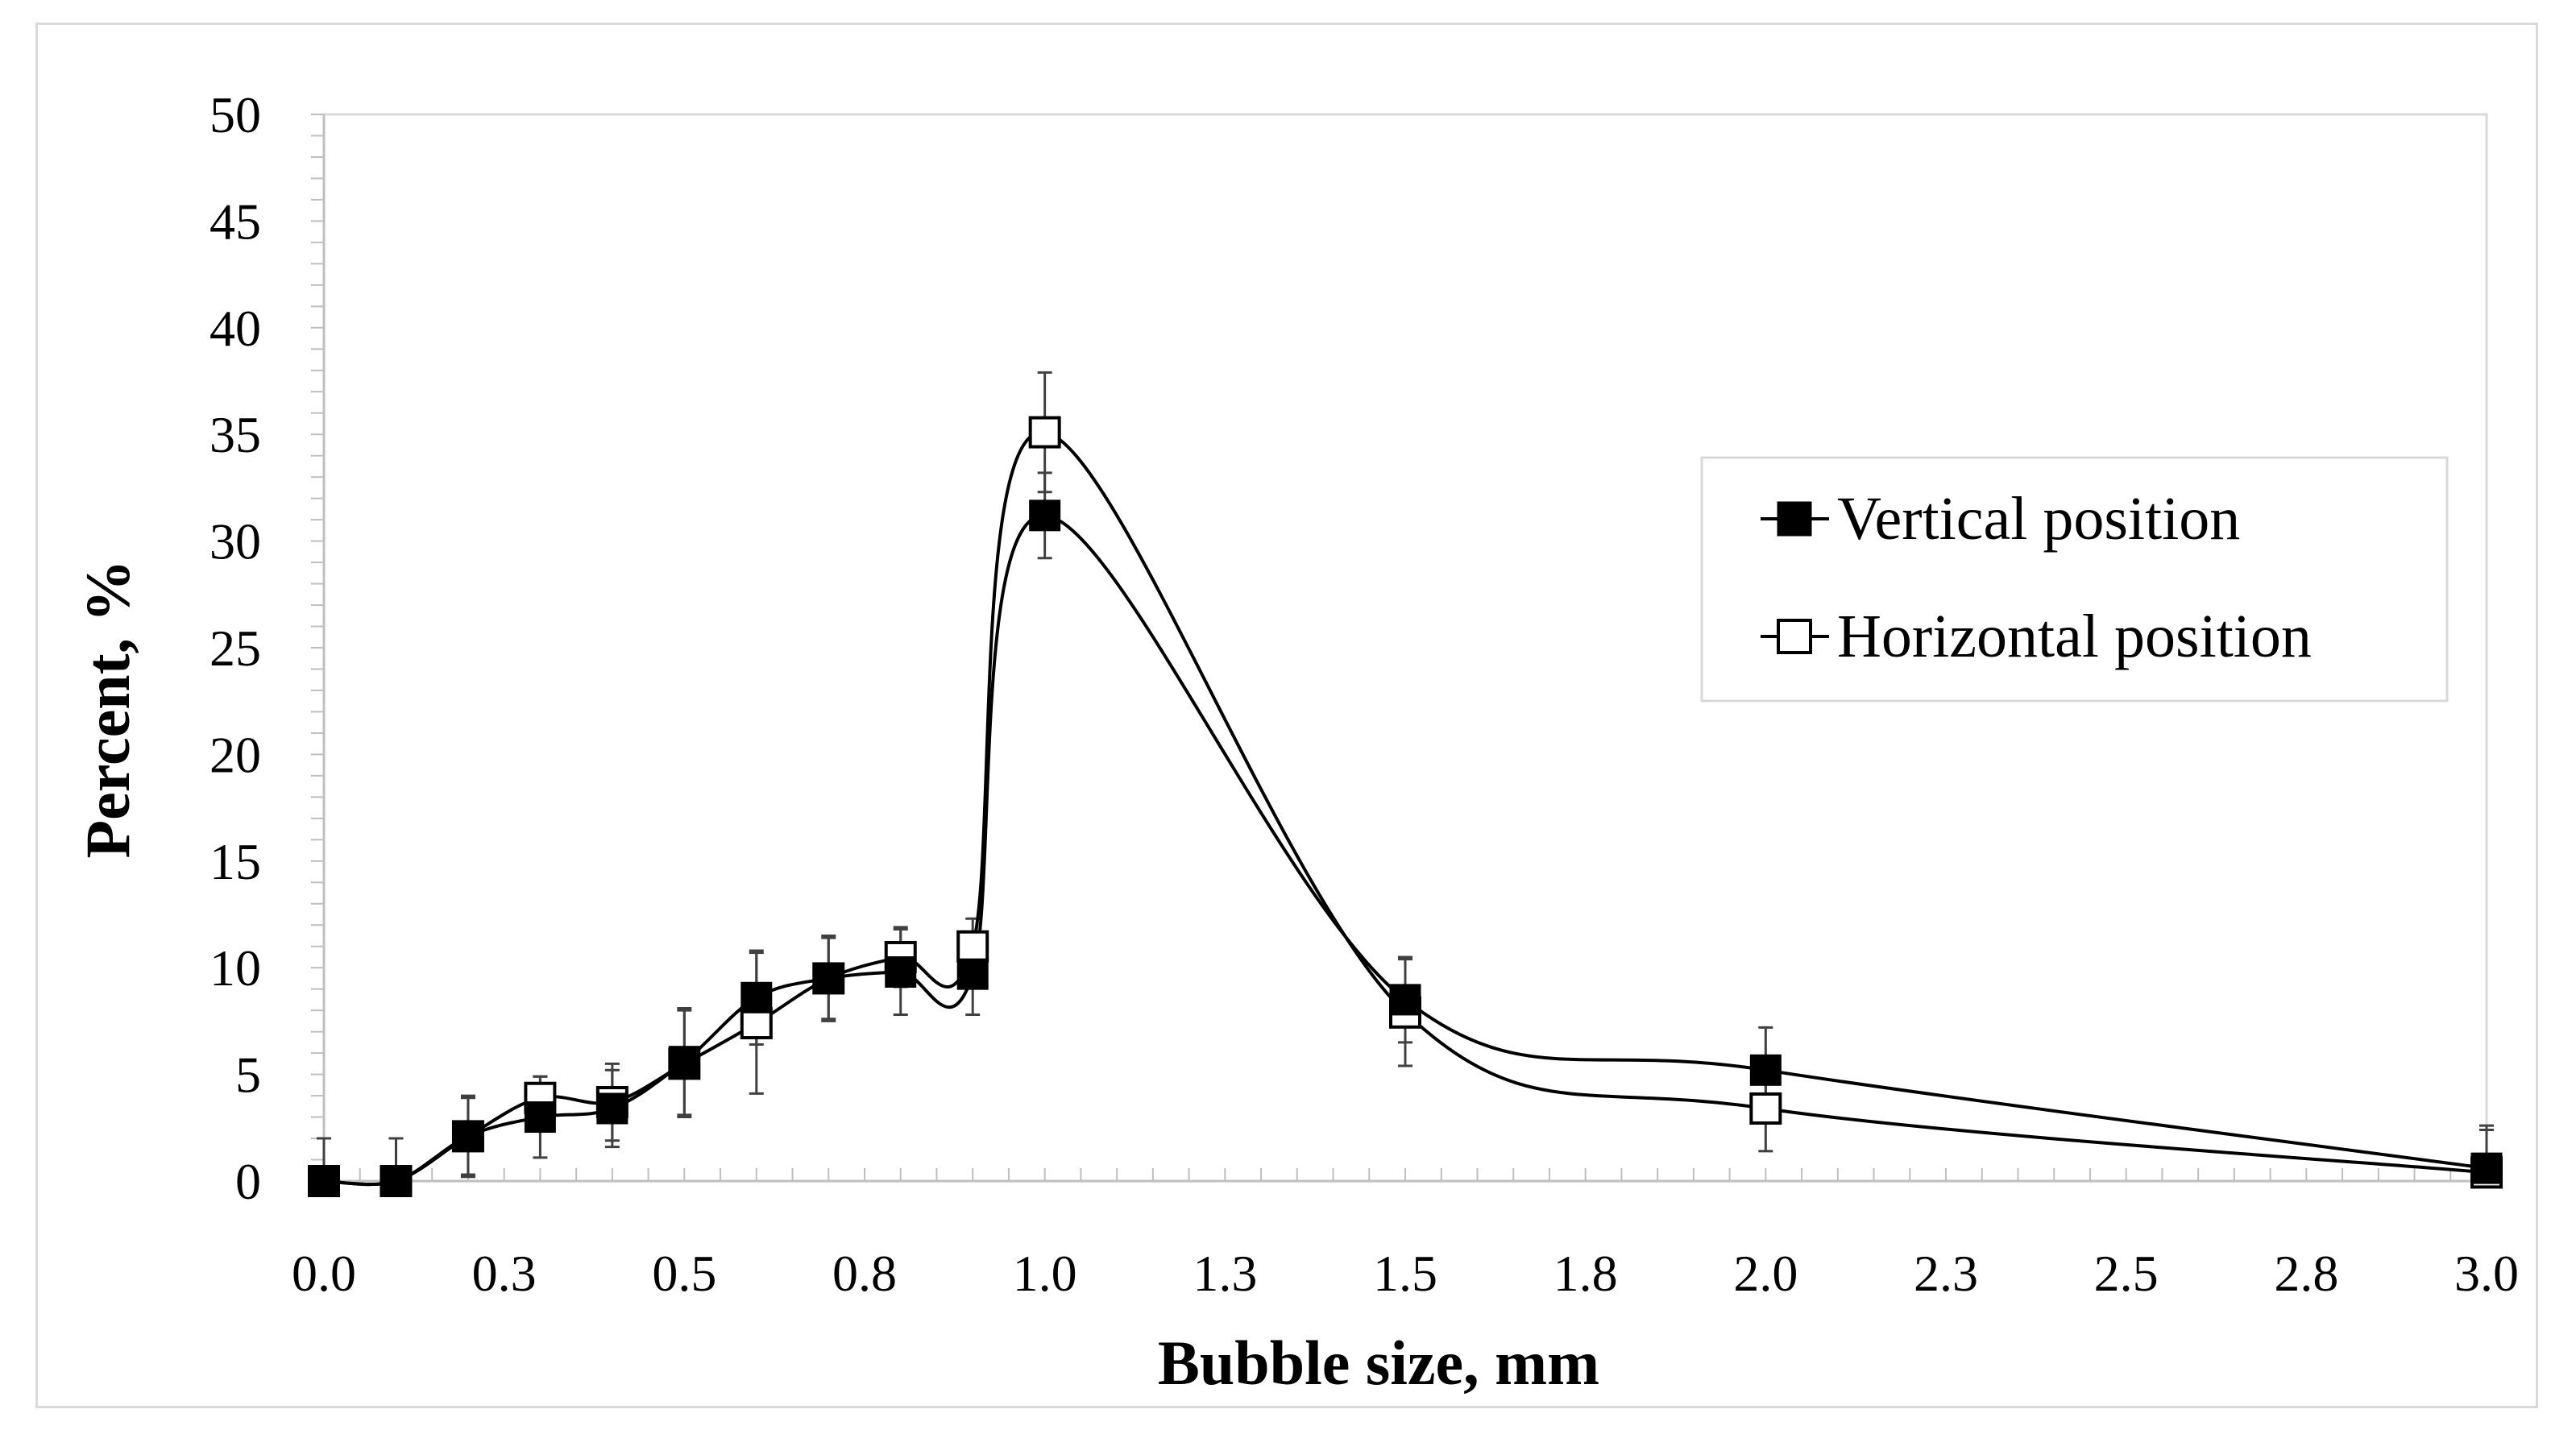 The width and height of the screenshot is (2576, 1430). I want to click on x-tick-label: 2.0, so click(1766, 1273).